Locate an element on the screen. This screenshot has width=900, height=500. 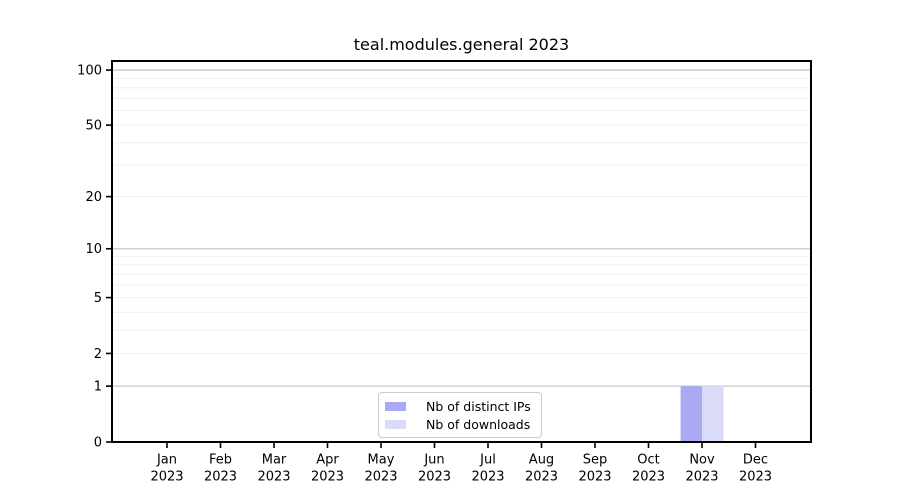
x-tick-label-month: Jul is located at coordinates (487, 460).